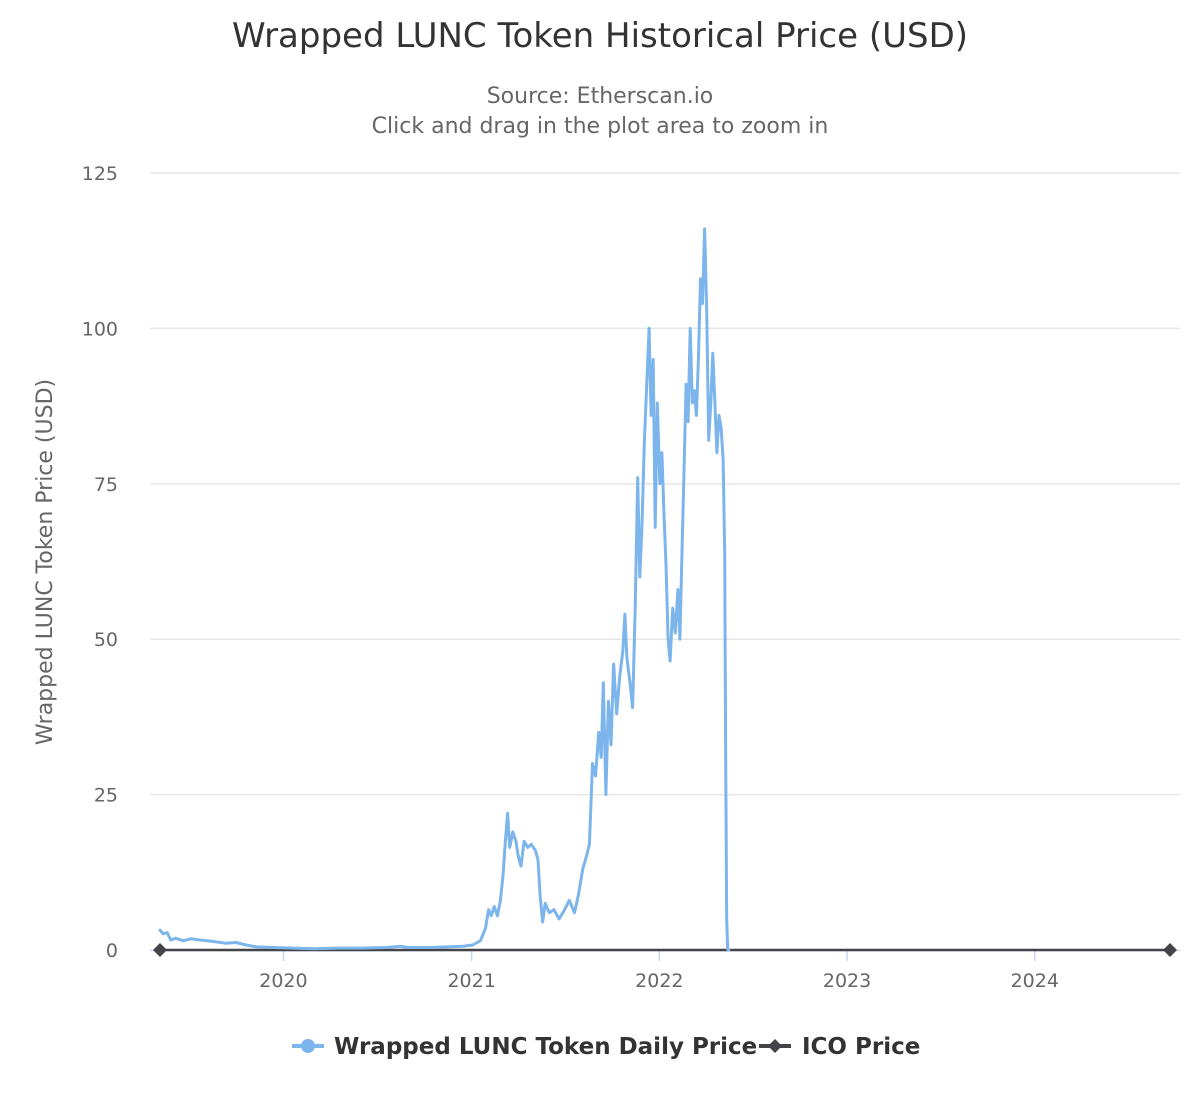  What do you see at coordinates (106, 485) in the screenshot?
I see `y-tick-label-75: 75` at bounding box center [106, 485].